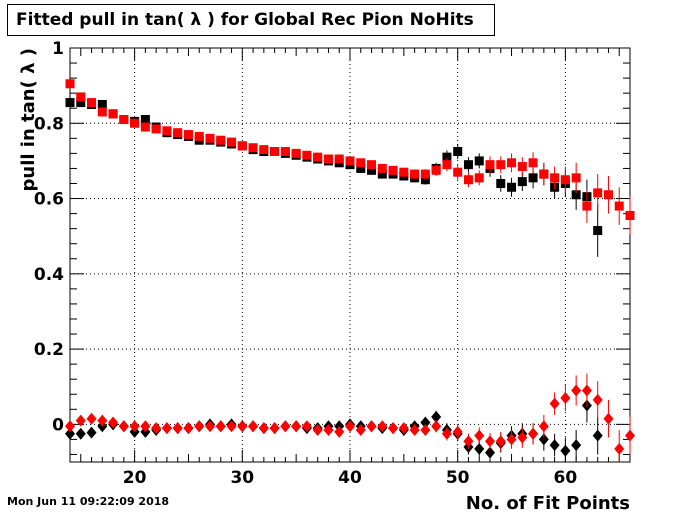 The height and width of the screenshot is (514, 700). Describe the element at coordinates (242, 478) in the screenshot. I see `x-tick-label: 30` at that location.